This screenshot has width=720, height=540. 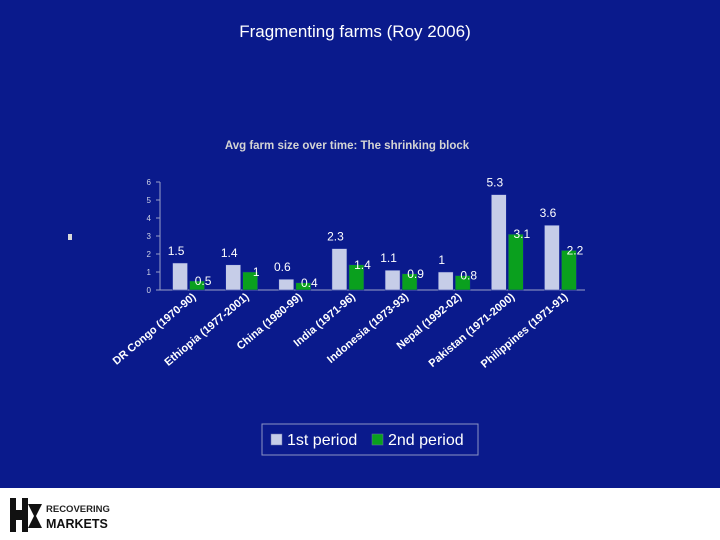 What do you see at coordinates (77, 524) in the screenshot?
I see `logo-line-2: MARKETS` at bounding box center [77, 524].